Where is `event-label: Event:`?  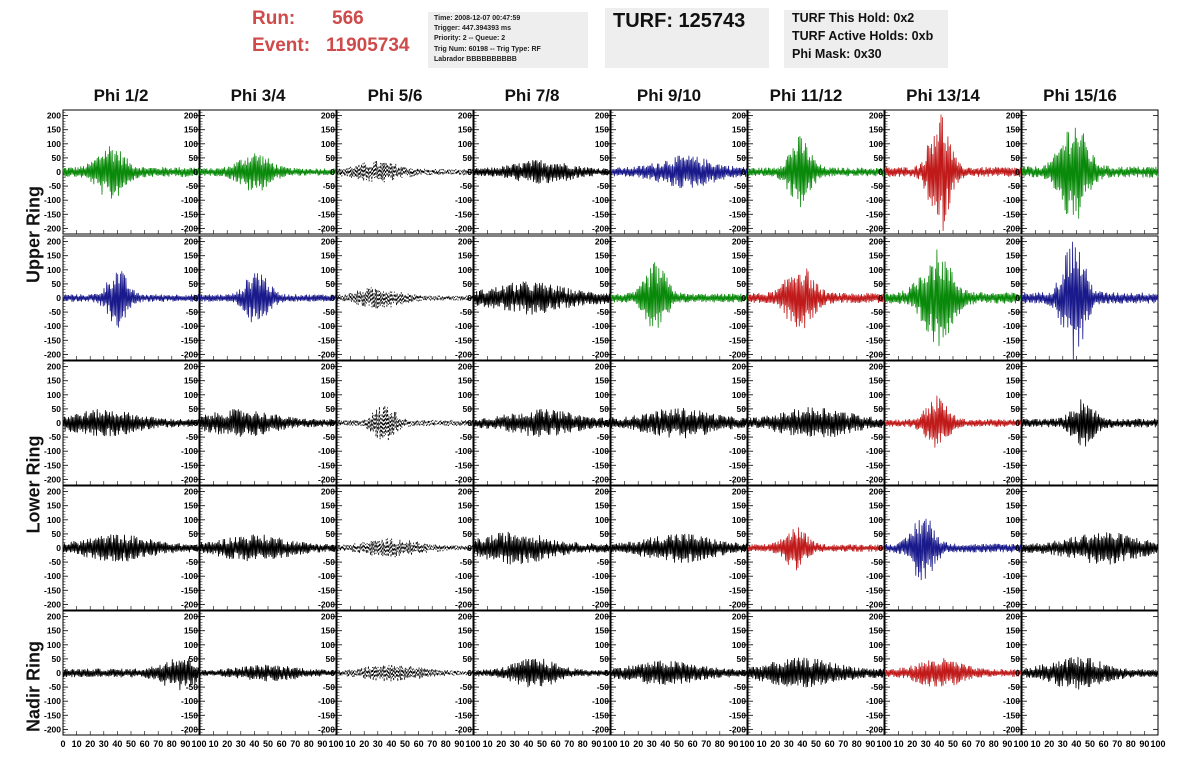
event-label: Event: is located at coordinates (281, 45).